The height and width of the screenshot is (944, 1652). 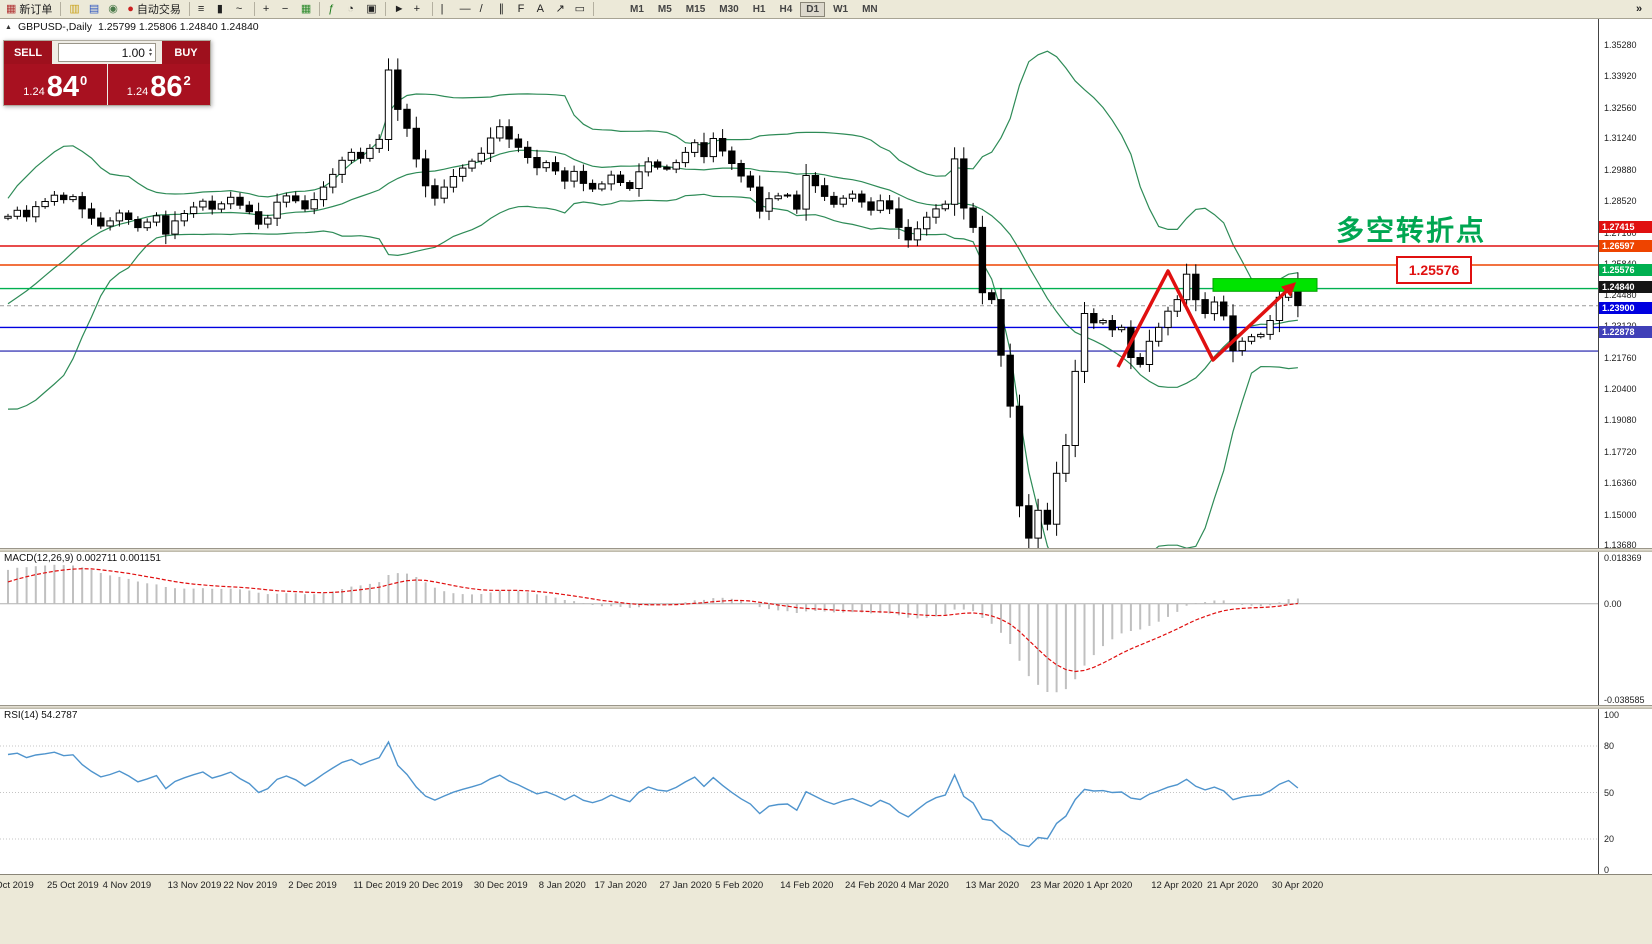 I want to click on cursor-icon: ►, so click(x=399, y=8).